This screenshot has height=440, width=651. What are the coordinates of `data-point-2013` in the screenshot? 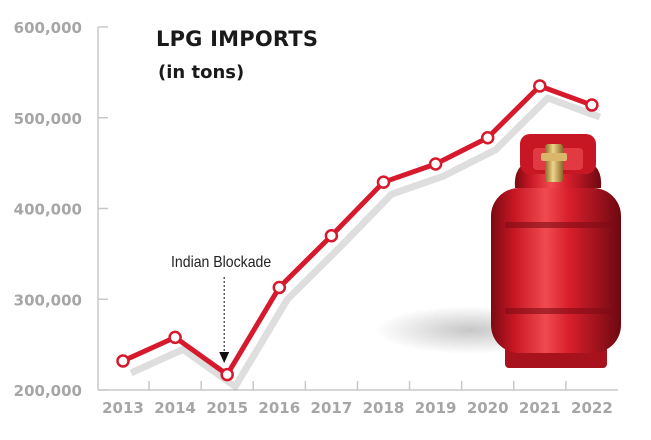 It's located at (123, 361).